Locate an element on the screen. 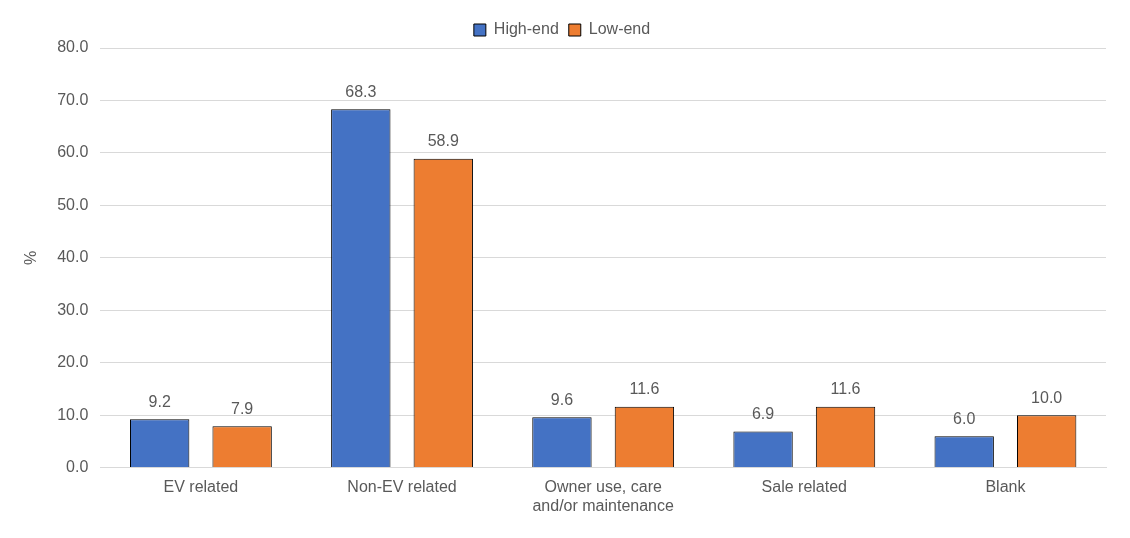 The image size is (1130, 538). y-tick-label: 10.0 is located at coordinates (73, 414).